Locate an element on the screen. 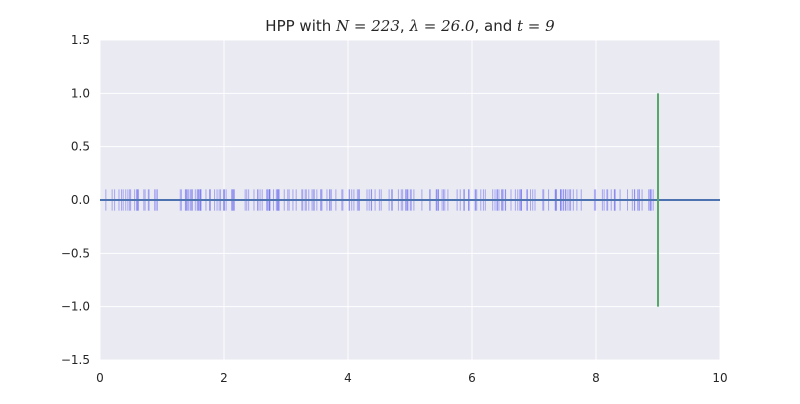 This screenshot has width=800, height=404. title-part: N = 223 is located at coordinates (367, 26).